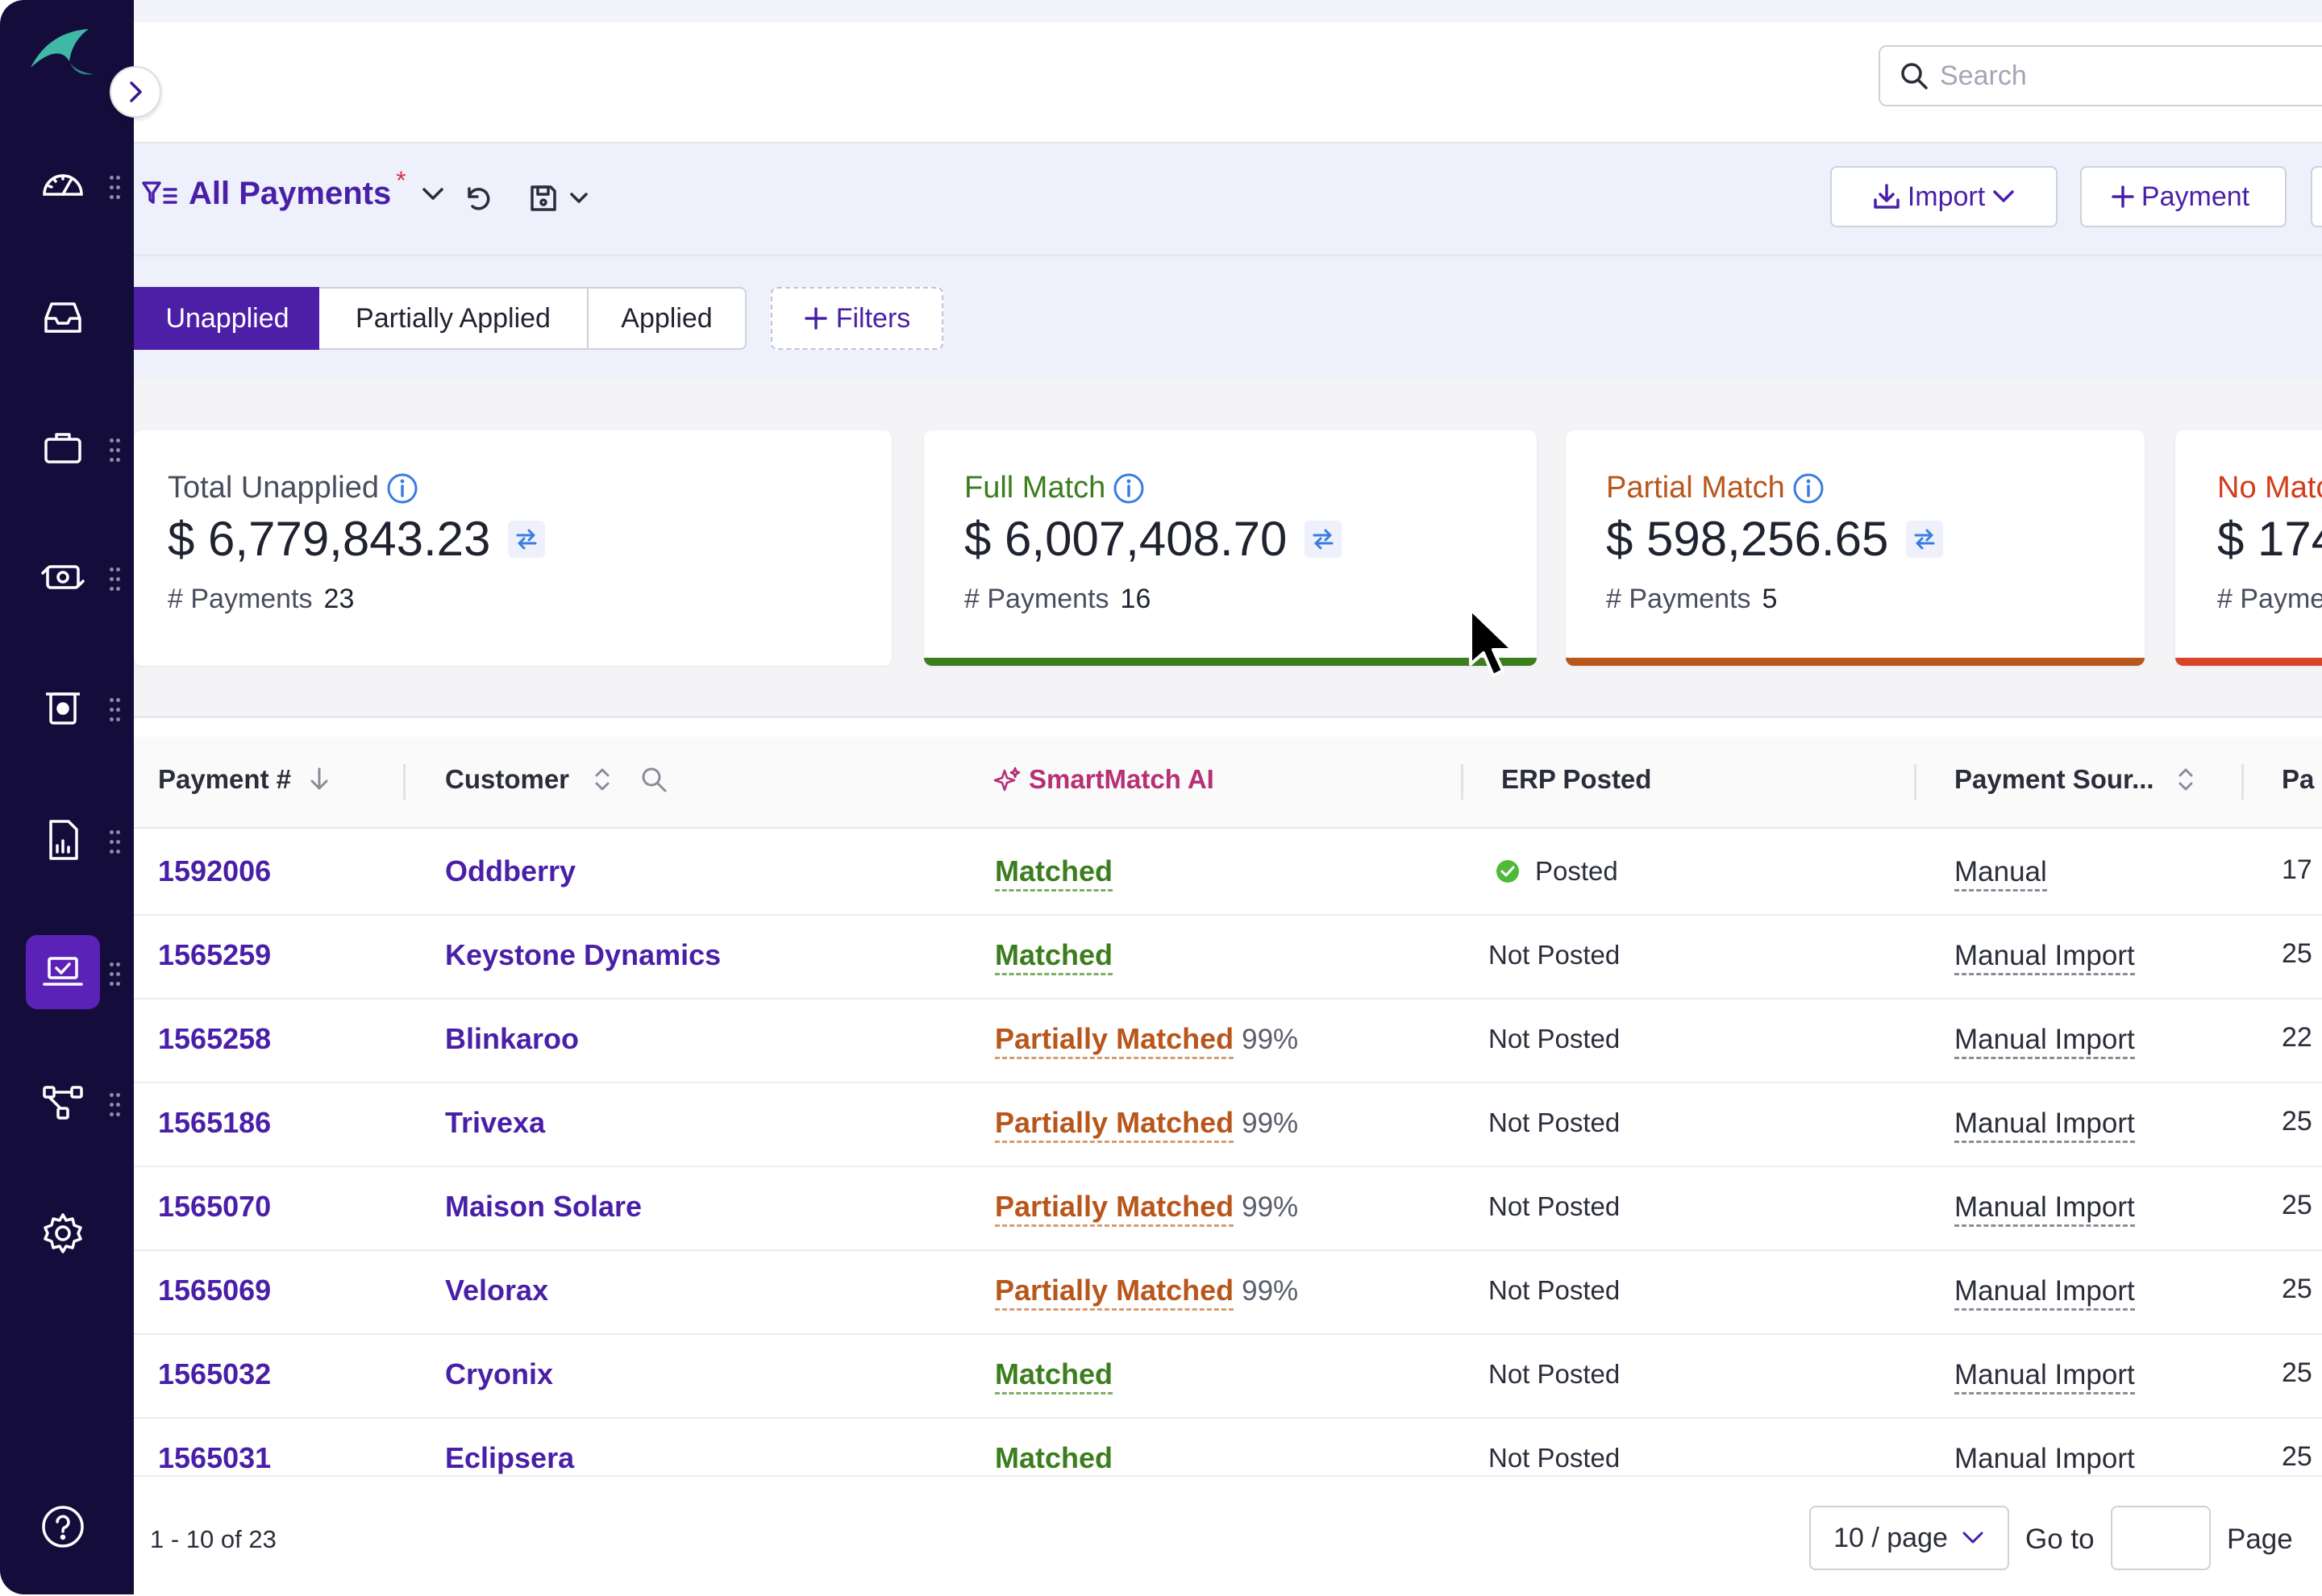  I want to click on nav-cash-application, so click(63, 972).